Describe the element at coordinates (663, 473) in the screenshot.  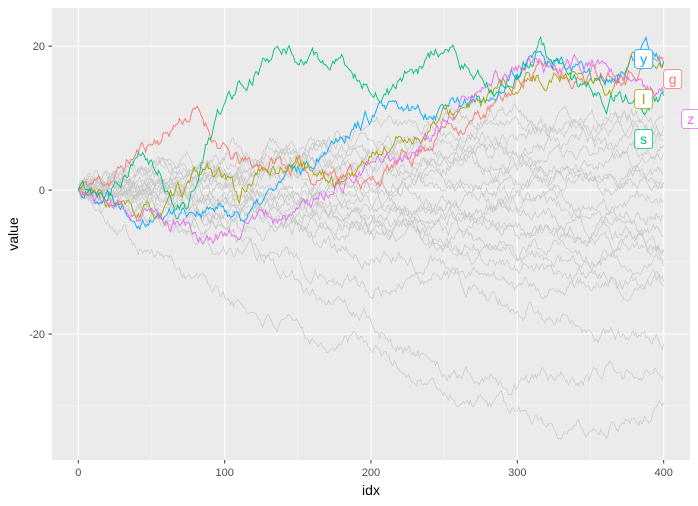
I see `x-tick-label: 400` at that location.